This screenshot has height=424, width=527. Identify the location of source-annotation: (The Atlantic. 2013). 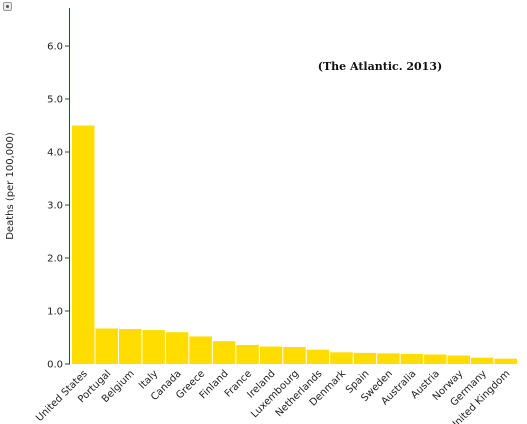
(380, 66).